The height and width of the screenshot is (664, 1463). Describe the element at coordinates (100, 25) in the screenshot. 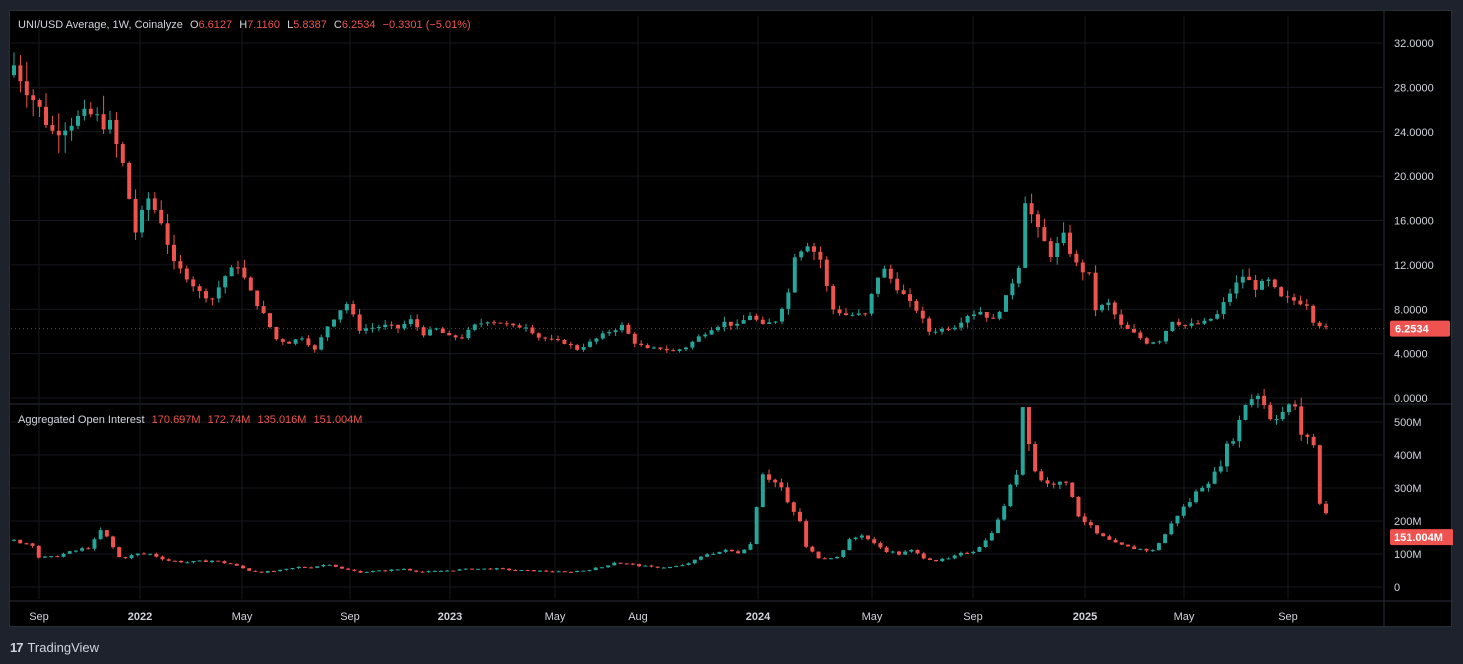

I see `price-symbol: UNI/USD Average, 1W, Coinalyze` at that location.